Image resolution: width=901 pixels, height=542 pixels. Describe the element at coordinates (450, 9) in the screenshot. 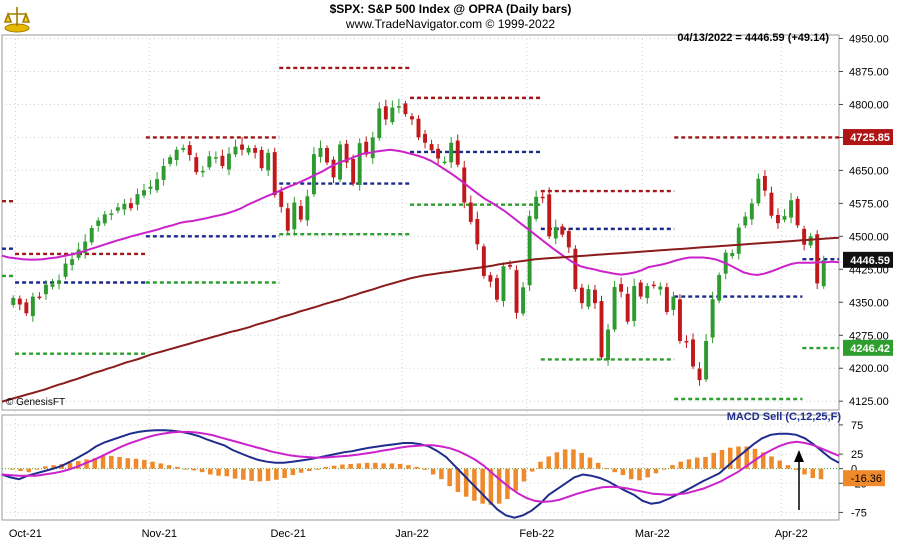

I see `chart-title: $SPX: S&P 500 Index @ OPRA (Daily bars)` at that location.